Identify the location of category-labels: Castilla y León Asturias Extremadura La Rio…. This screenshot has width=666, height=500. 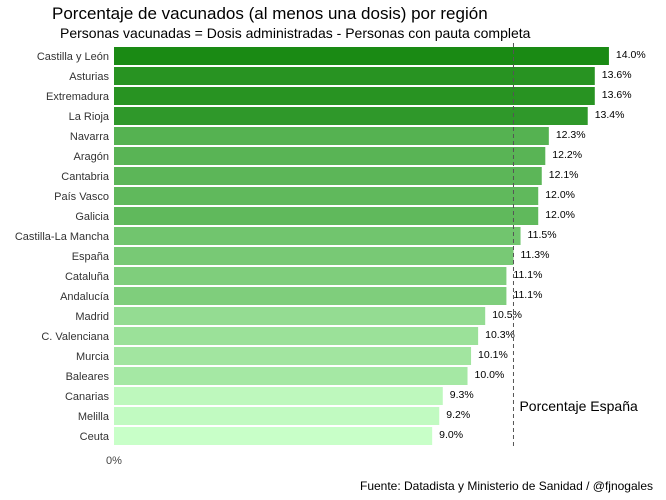
(62, 247).